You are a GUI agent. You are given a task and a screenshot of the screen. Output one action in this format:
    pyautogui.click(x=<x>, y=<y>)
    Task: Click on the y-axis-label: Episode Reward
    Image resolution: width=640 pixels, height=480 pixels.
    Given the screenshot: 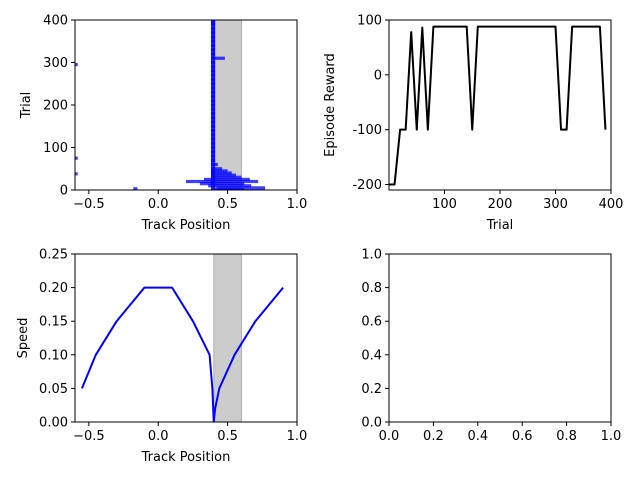 What is the action you would take?
    pyautogui.click(x=330, y=105)
    